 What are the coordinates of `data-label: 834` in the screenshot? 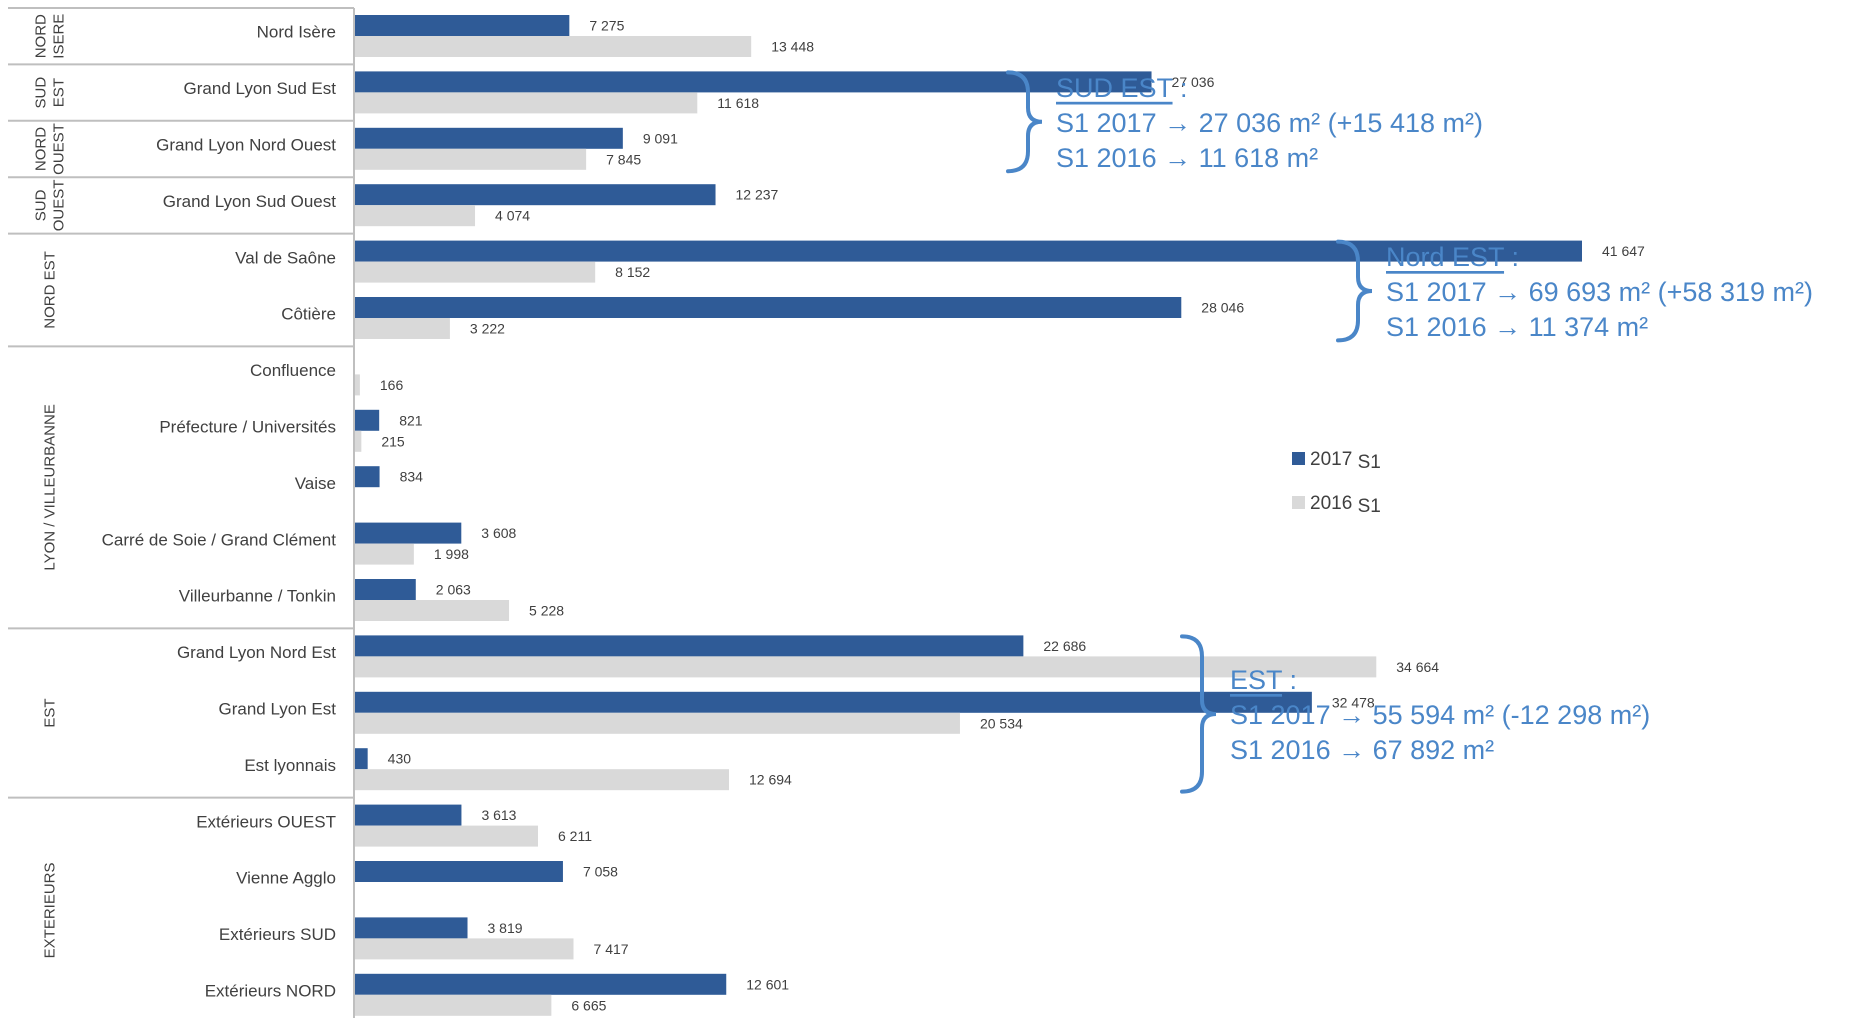 It's located at (412, 477).